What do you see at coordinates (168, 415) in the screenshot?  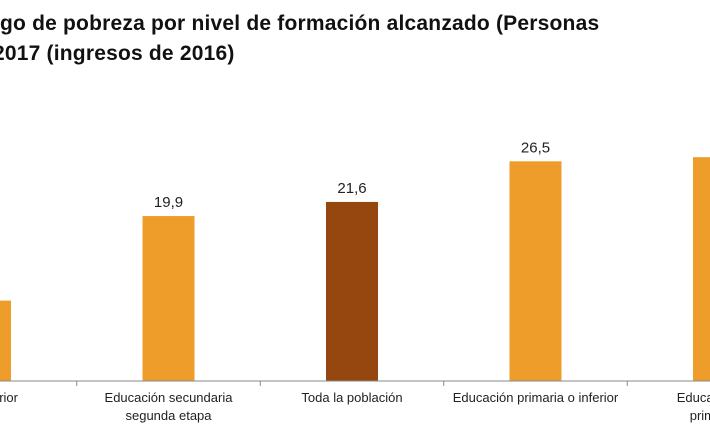 I see `category-label-1-1: segunda etapa` at bounding box center [168, 415].